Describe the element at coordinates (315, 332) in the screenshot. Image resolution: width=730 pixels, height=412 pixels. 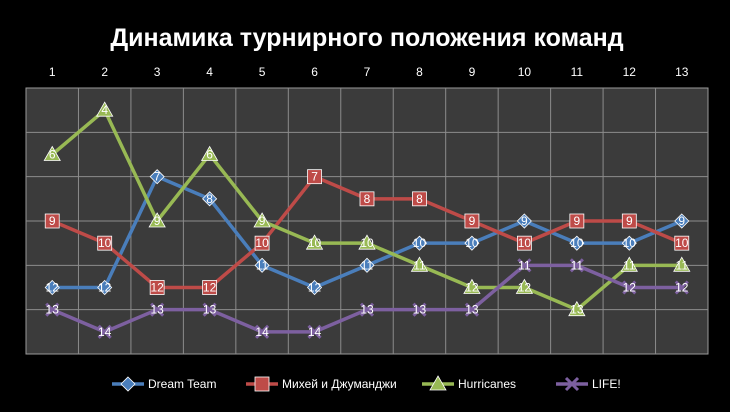
I see `data-label: 14` at that location.